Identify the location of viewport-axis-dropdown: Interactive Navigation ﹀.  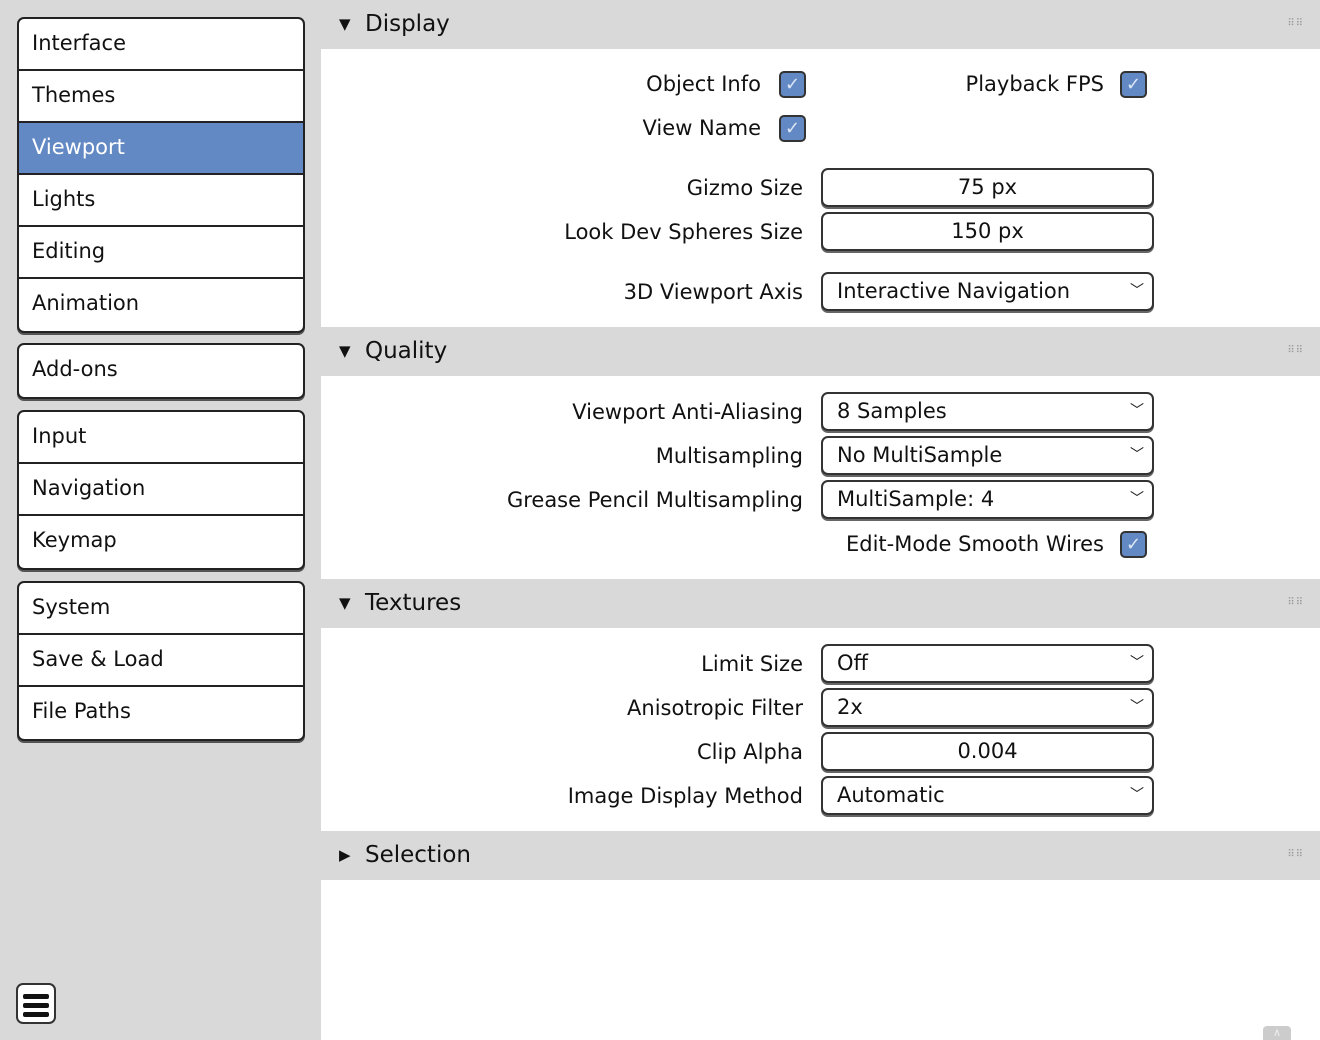
(987, 291).